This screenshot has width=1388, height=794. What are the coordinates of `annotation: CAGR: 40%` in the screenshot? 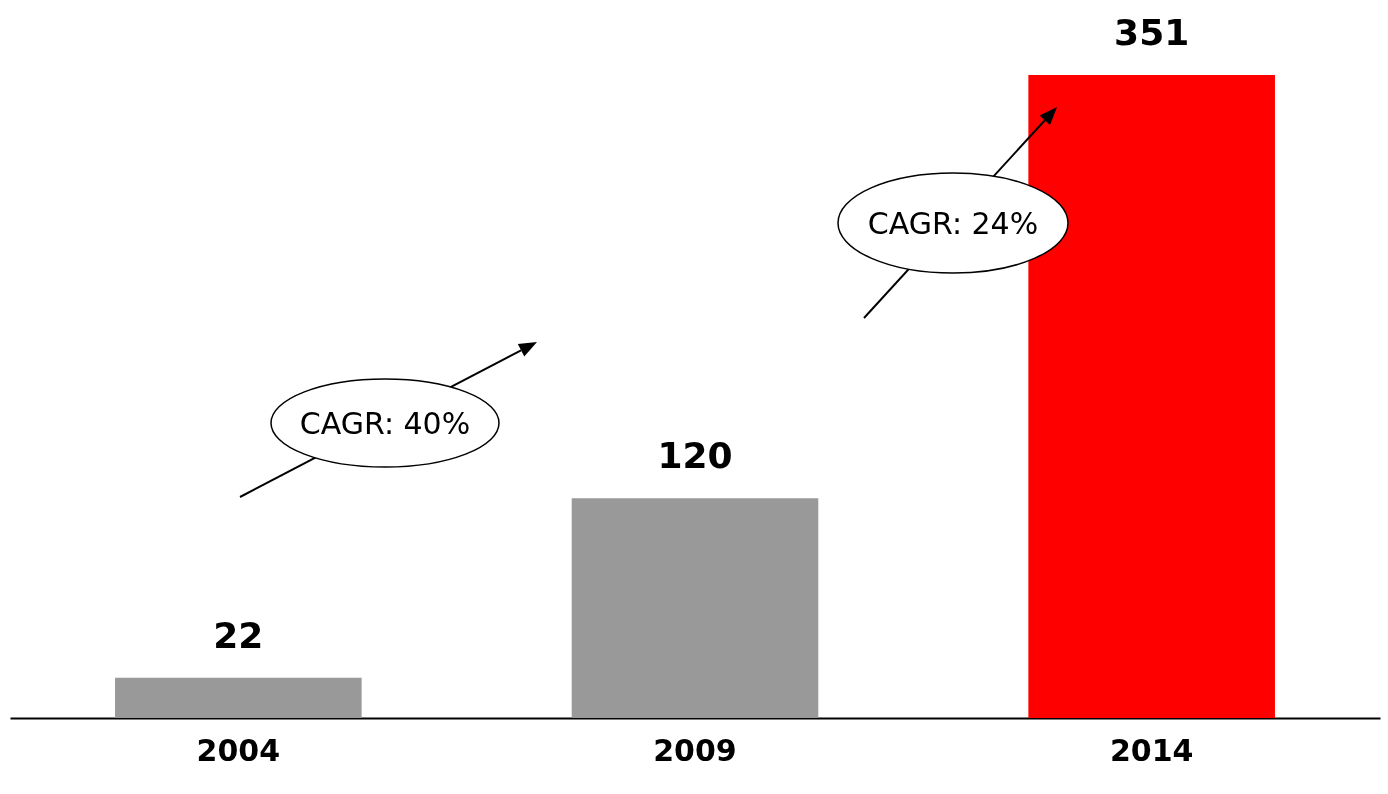 It's located at (385, 423).